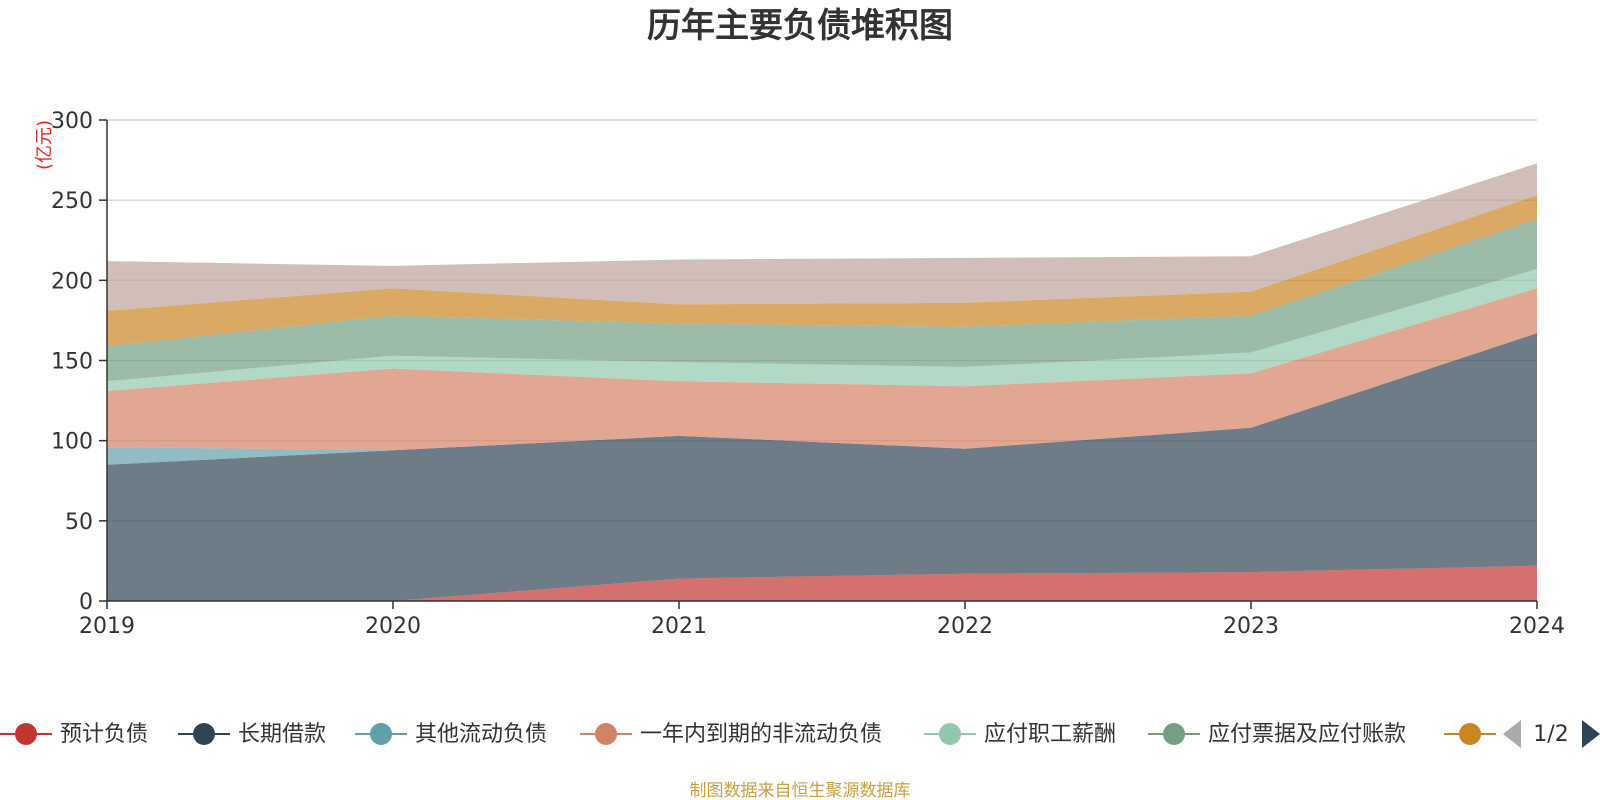 The width and height of the screenshot is (1600, 800). I want to click on legend-item: 应付票据及应付账款, so click(1277, 734).